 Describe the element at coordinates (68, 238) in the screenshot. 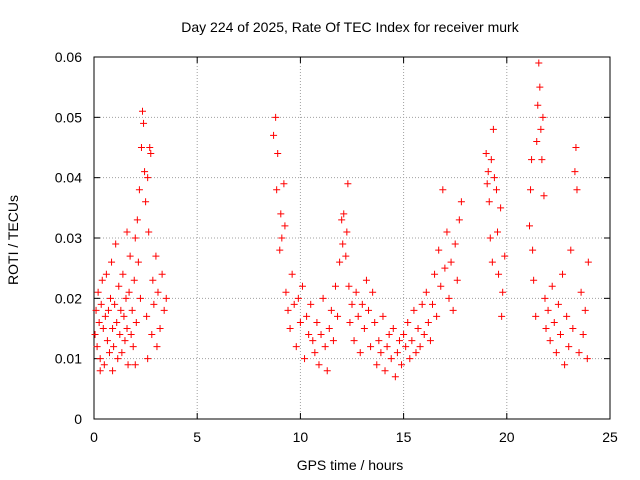

I see `y-tick-label: 0.03` at that location.